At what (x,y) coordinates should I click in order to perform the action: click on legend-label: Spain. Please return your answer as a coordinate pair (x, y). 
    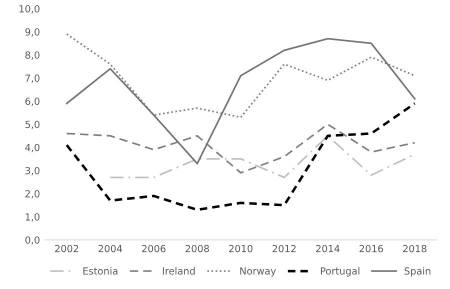
    Looking at the image, I should click on (417, 272).